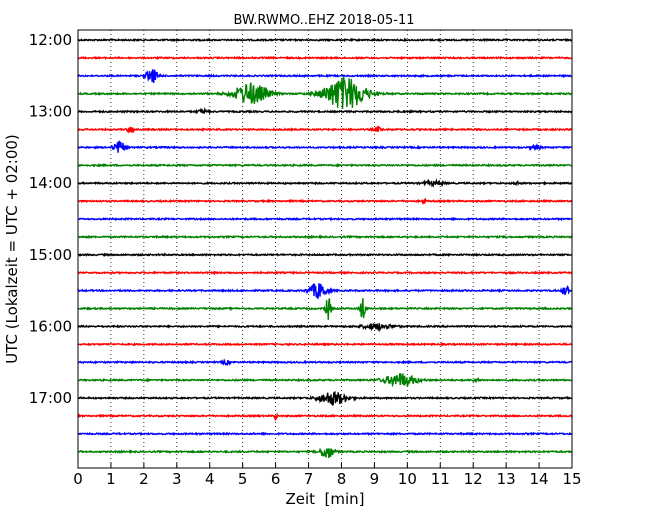  Describe the element at coordinates (50, 112) in the screenshot. I see `y-tick-label: 13:00` at that location.